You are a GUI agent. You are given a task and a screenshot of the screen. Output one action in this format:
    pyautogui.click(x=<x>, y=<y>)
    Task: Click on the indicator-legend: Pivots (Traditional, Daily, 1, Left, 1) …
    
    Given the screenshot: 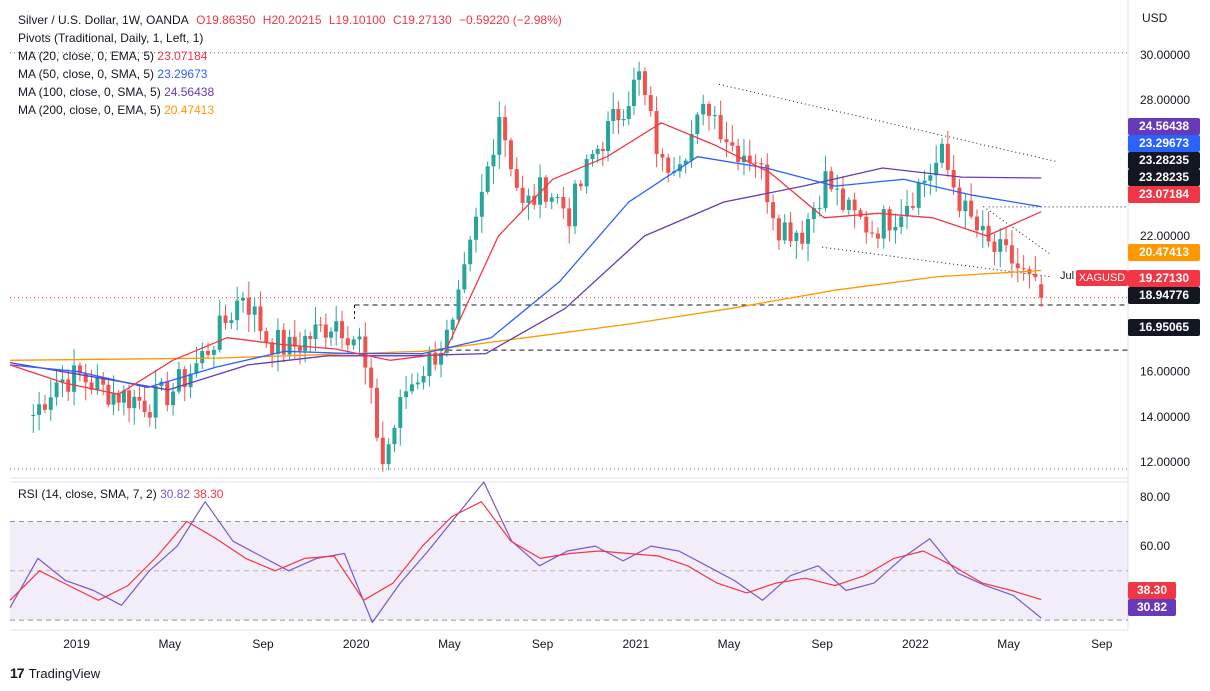 What is the action you would take?
    pyautogui.click(x=116, y=74)
    